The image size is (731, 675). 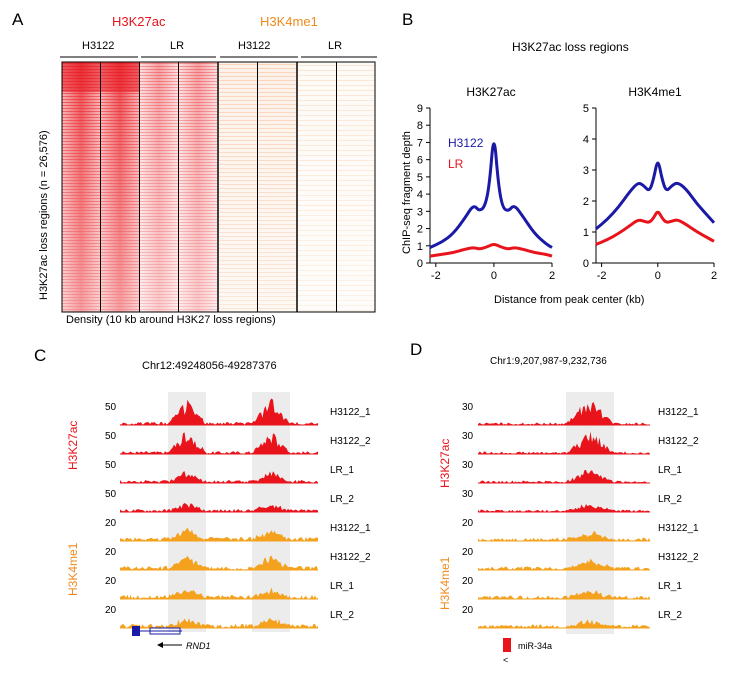 I want to click on panel-a-h3k27ac-title: H3K27ac, so click(x=139, y=21).